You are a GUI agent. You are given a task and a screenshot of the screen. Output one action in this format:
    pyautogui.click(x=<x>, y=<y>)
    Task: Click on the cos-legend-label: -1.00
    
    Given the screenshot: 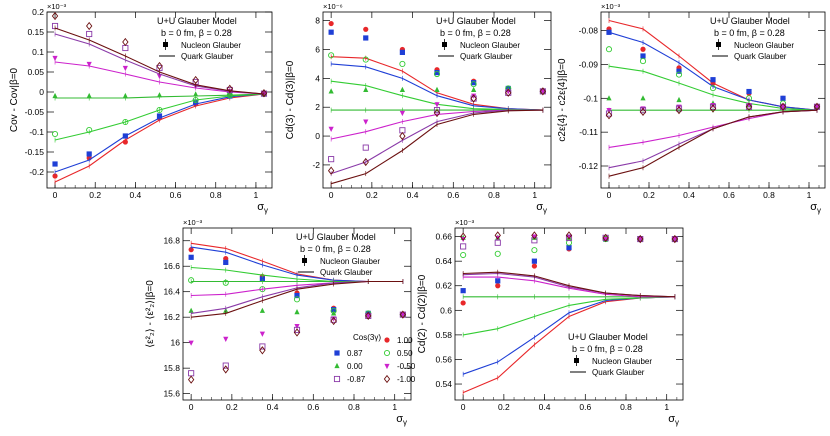 What is the action you would take?
    pyautogui.click(x=406, y=379)
    